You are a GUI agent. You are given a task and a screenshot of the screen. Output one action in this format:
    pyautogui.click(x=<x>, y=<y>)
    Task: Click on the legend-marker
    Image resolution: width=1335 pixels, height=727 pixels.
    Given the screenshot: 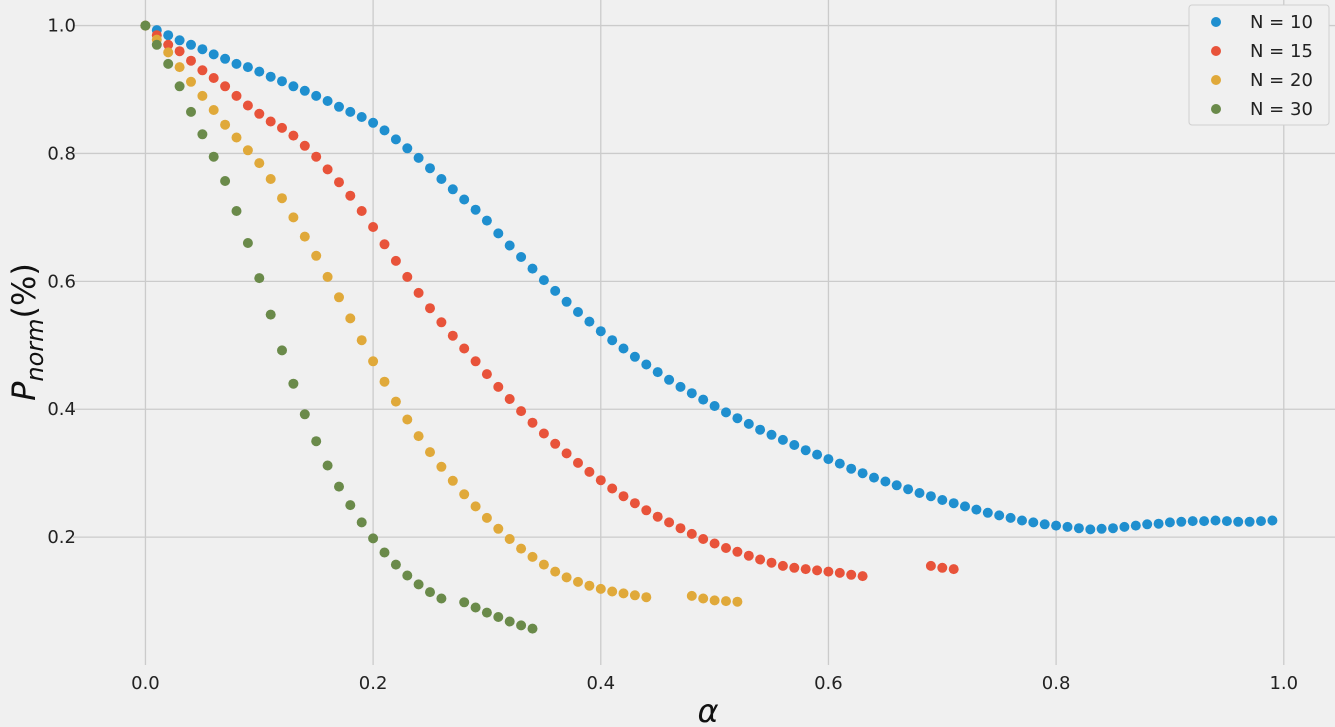 What is the action you would take?
    pyautogui.click(x=1216, y=51)
    